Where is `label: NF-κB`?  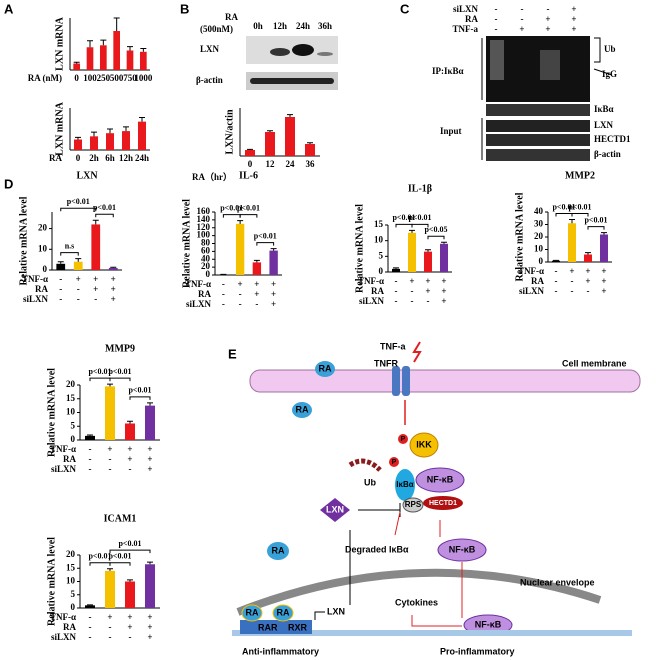
label: NF-κB is located at coordinates (462, 549).